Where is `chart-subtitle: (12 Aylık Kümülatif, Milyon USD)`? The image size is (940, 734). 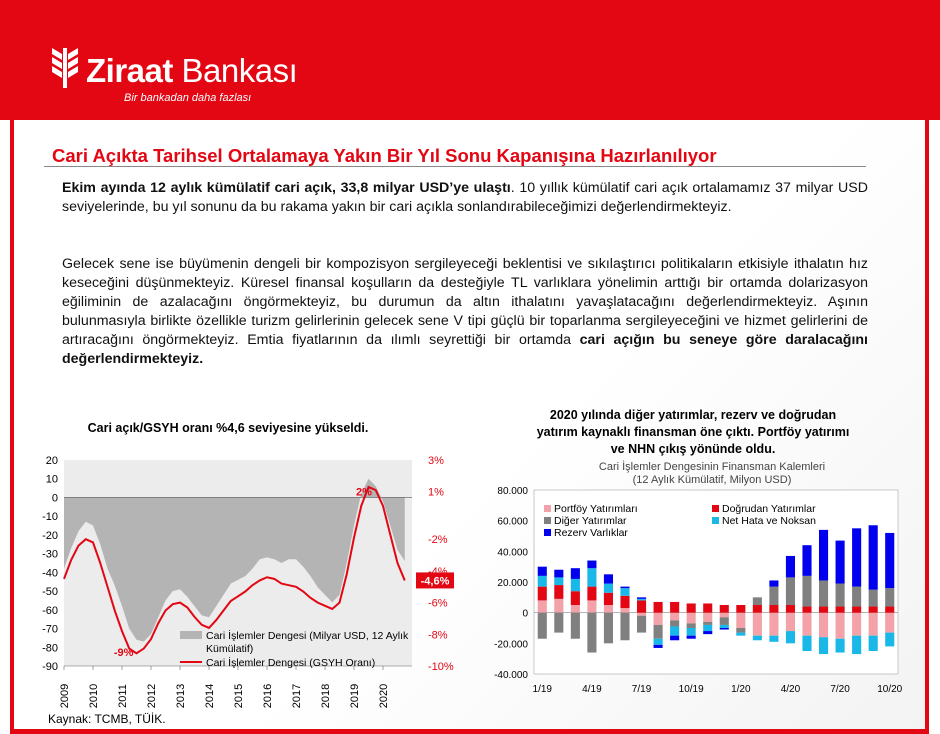
chart-subtitle: (12 Aylık Kümülatif, Milyon USD) is located at coordinates (712, 480).